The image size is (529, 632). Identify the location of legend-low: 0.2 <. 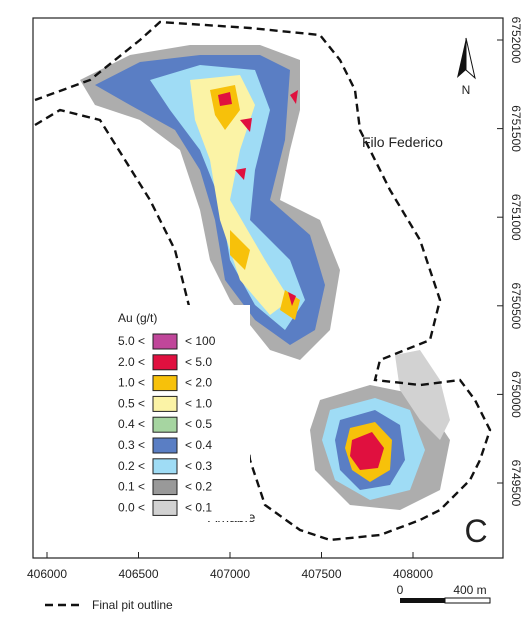
(131, 466).